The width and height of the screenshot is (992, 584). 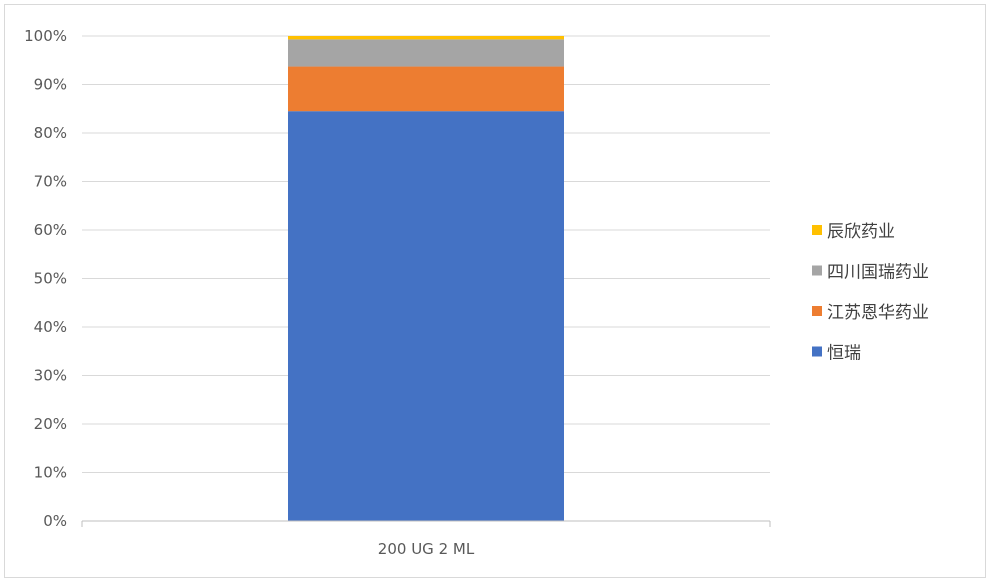 What do you see at coordinates (50, 182) in the screenshot?
I see `y-tick-label: 70%` at bounding box center [50, 182].